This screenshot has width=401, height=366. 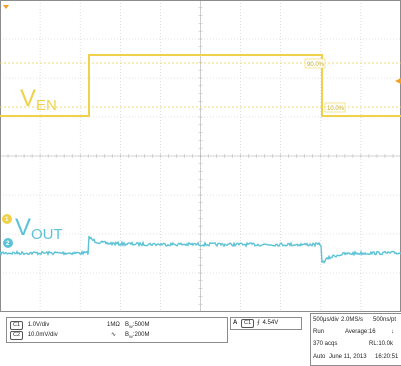 I want to click on ch2-marker-label: 2, so click(x=8, y=244).